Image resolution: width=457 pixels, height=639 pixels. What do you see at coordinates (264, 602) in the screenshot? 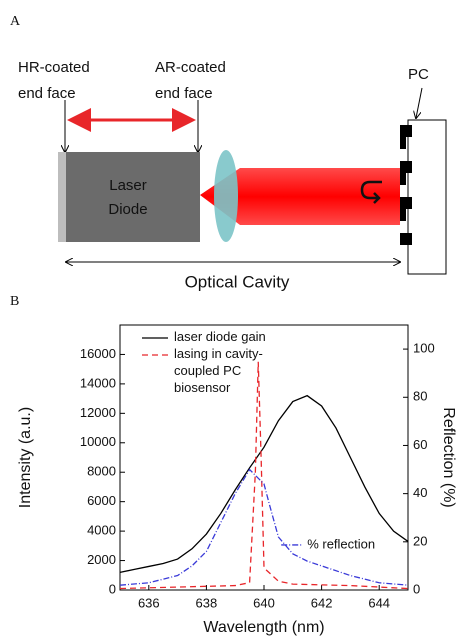
I see `x-tick-label: 640` at bounding box center [264, 602].